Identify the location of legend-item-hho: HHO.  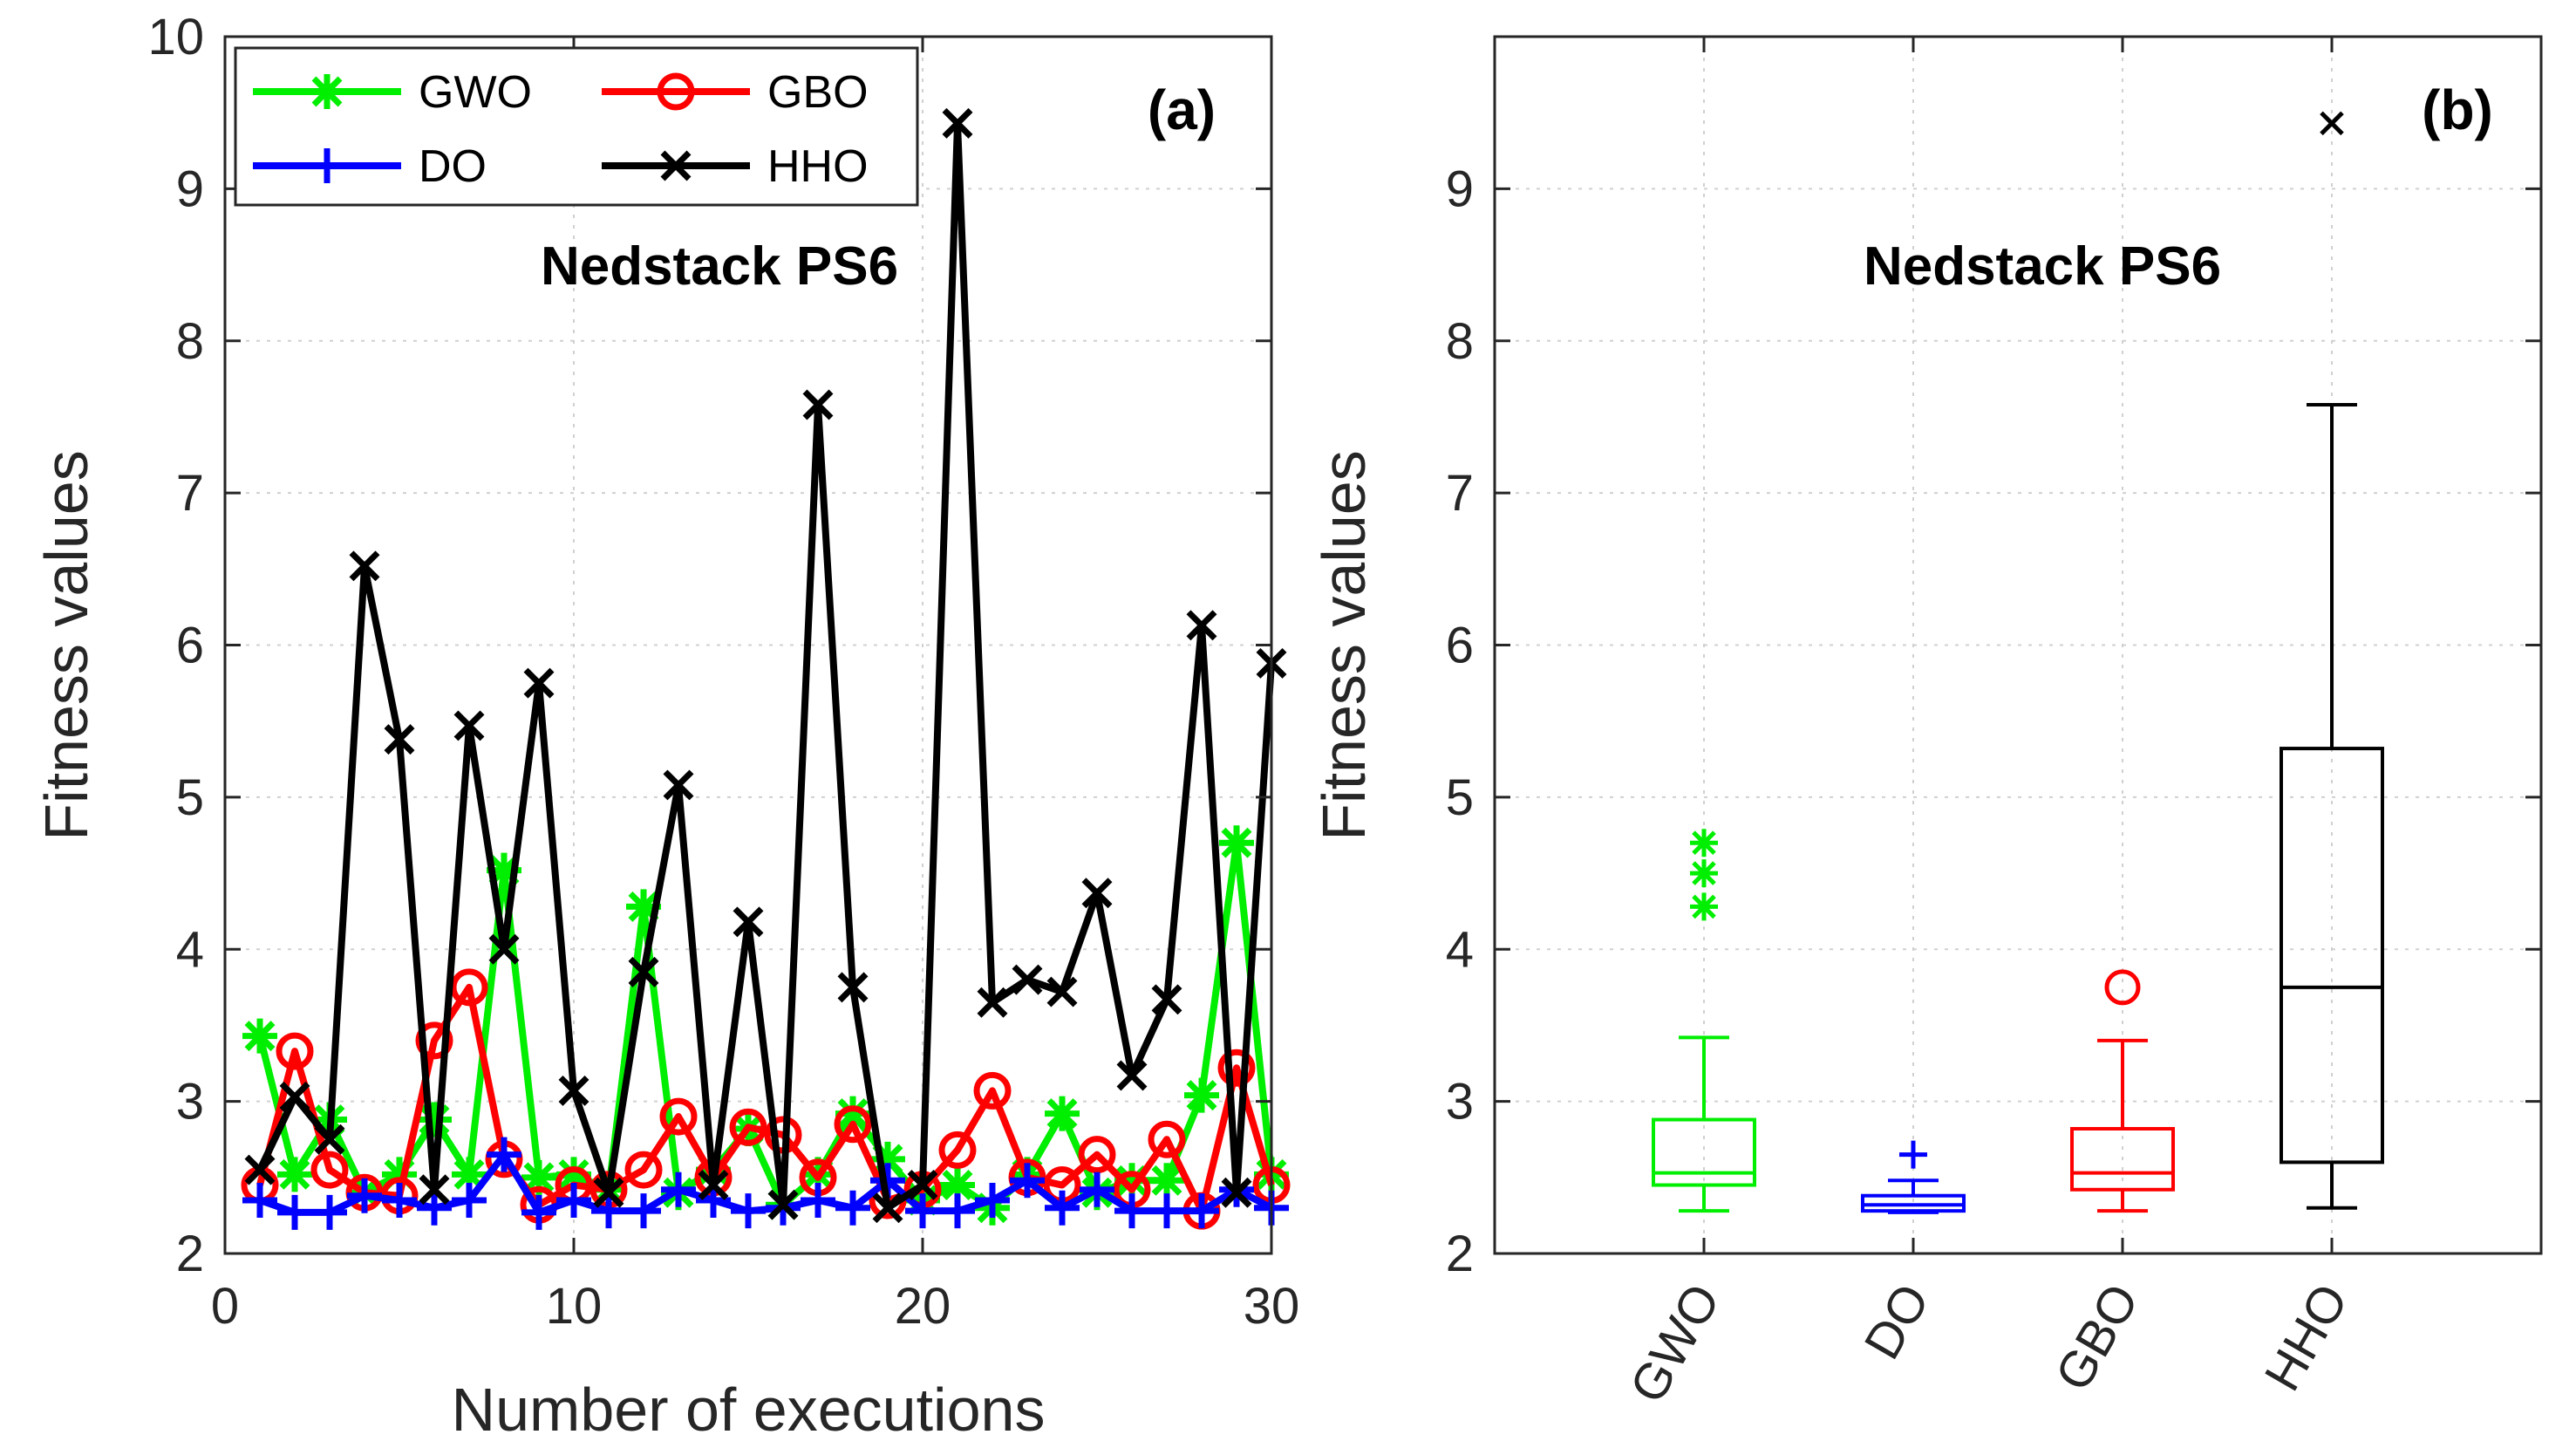
(735, 166).